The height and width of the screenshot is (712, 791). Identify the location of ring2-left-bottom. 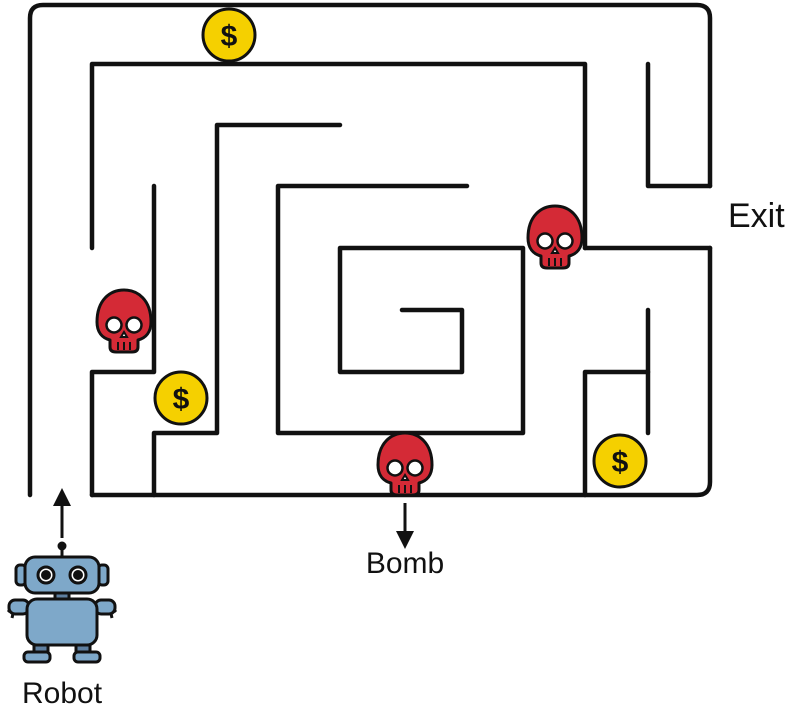
(123, 340).